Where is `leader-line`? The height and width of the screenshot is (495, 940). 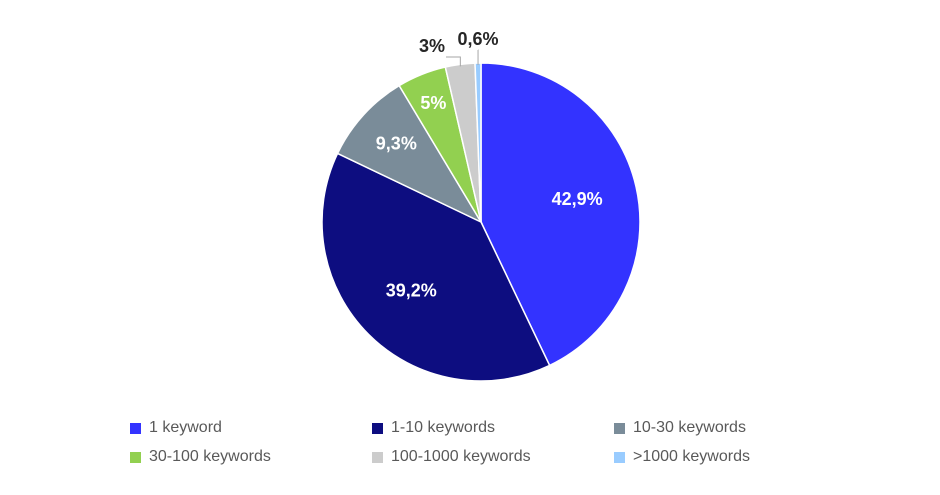
leader-line is located at coordinates (453, 61).